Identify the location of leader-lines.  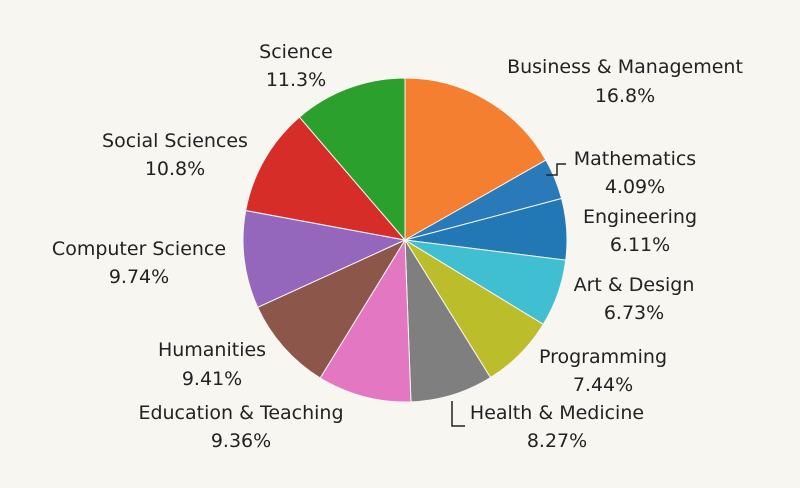
(508, 295).